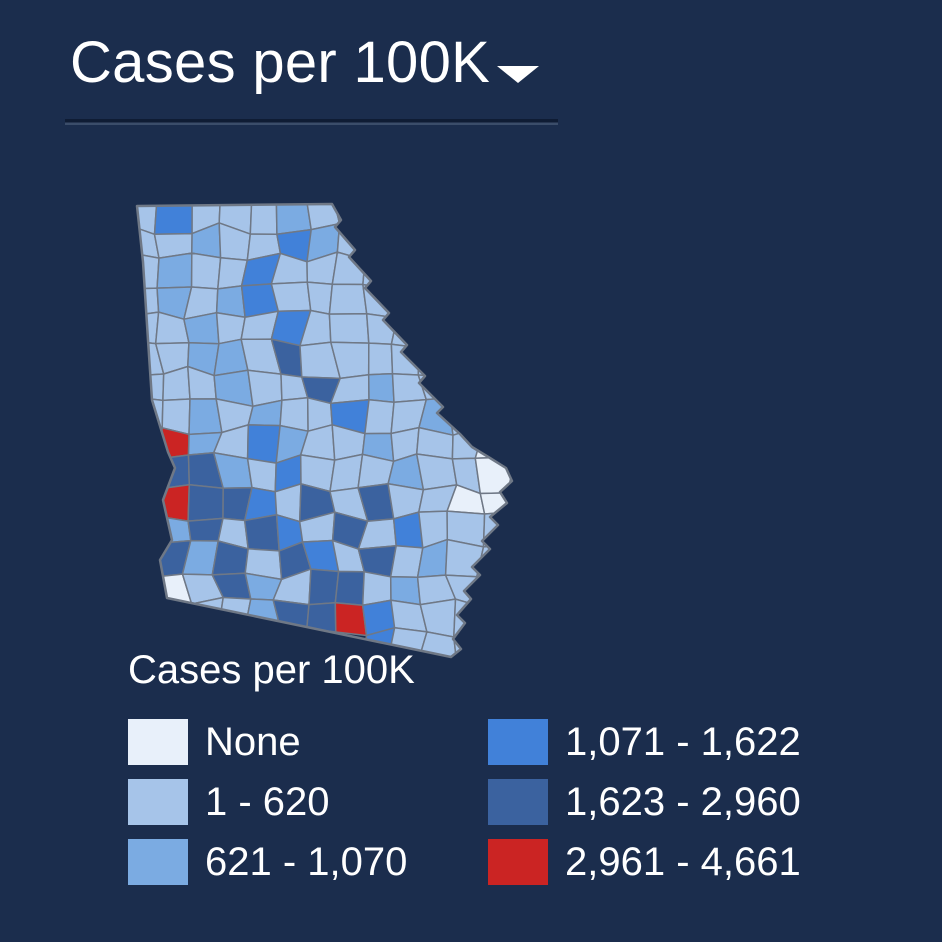 The width and height of the screenshot is (942, 942). I want to click on legend-item: 1,071 - 1,622, so click(644, 742).